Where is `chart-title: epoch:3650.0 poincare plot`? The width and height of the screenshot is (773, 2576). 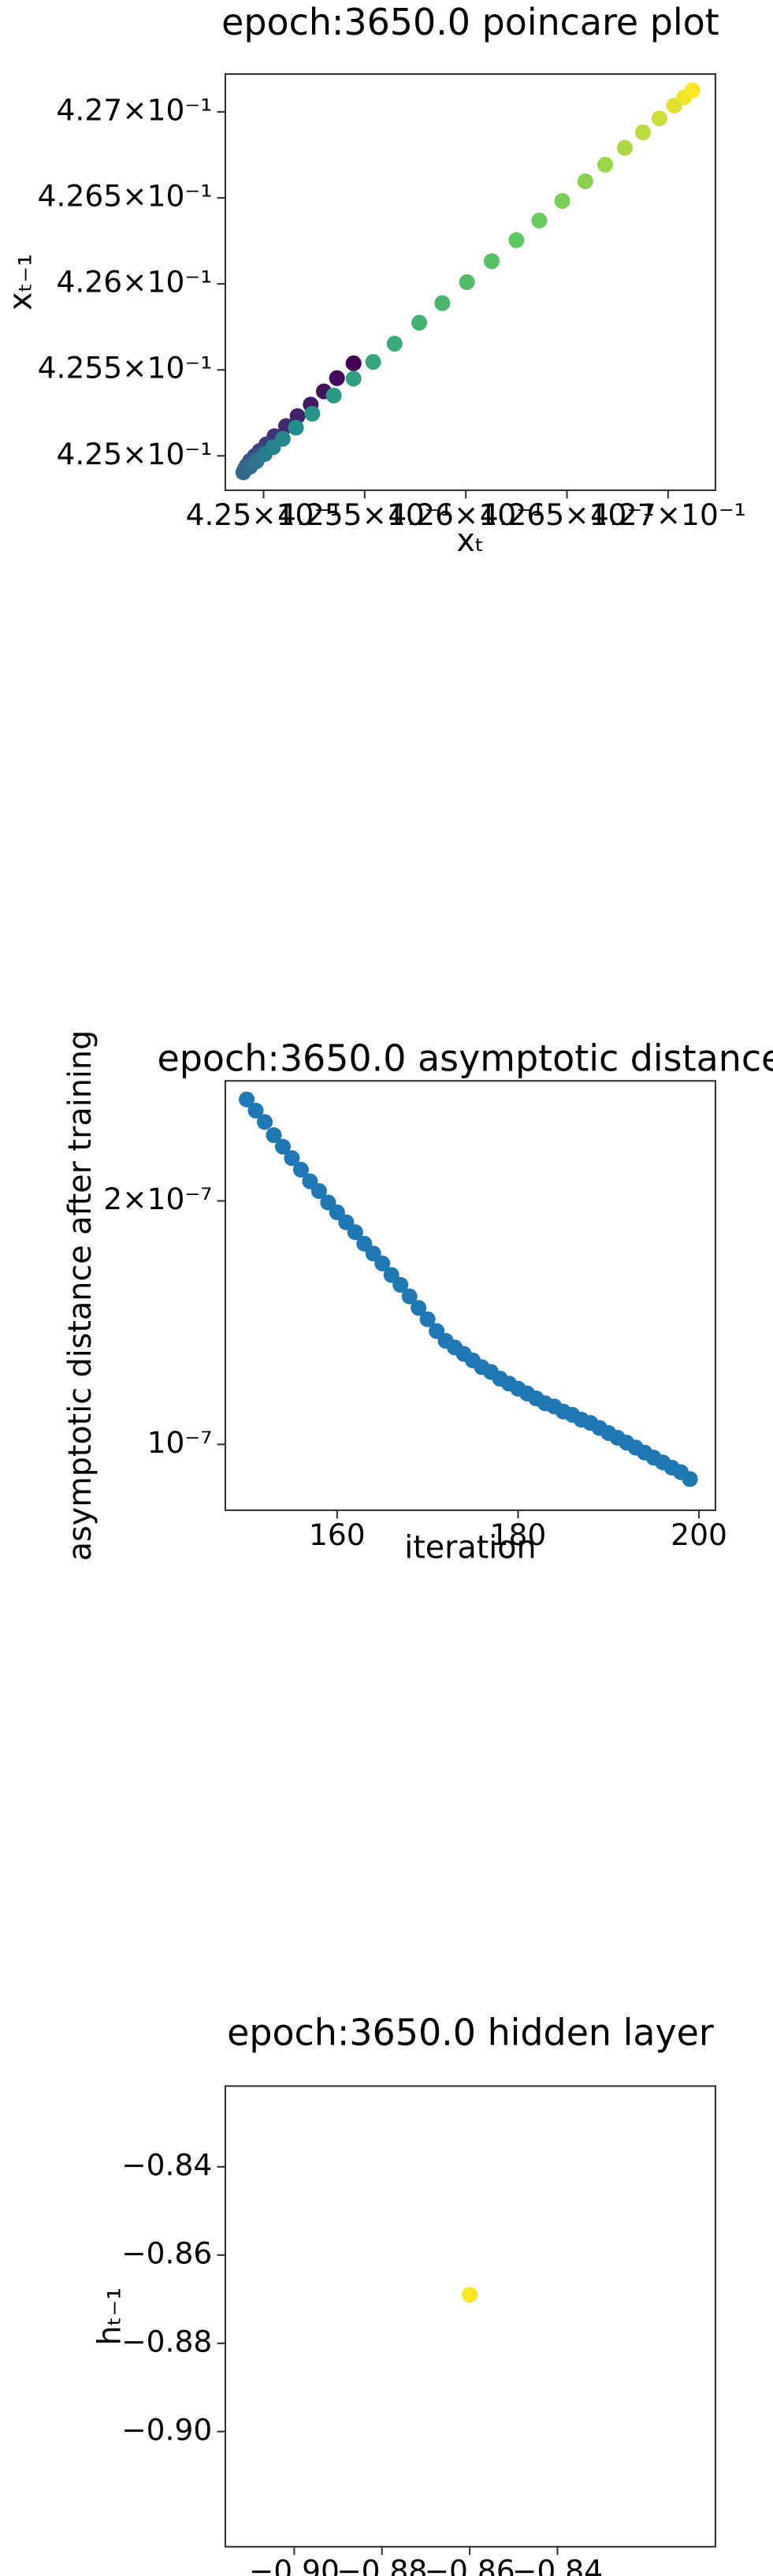 chart-title: epoch:3650.0 poincare plot is located at coordinates (470, 22).